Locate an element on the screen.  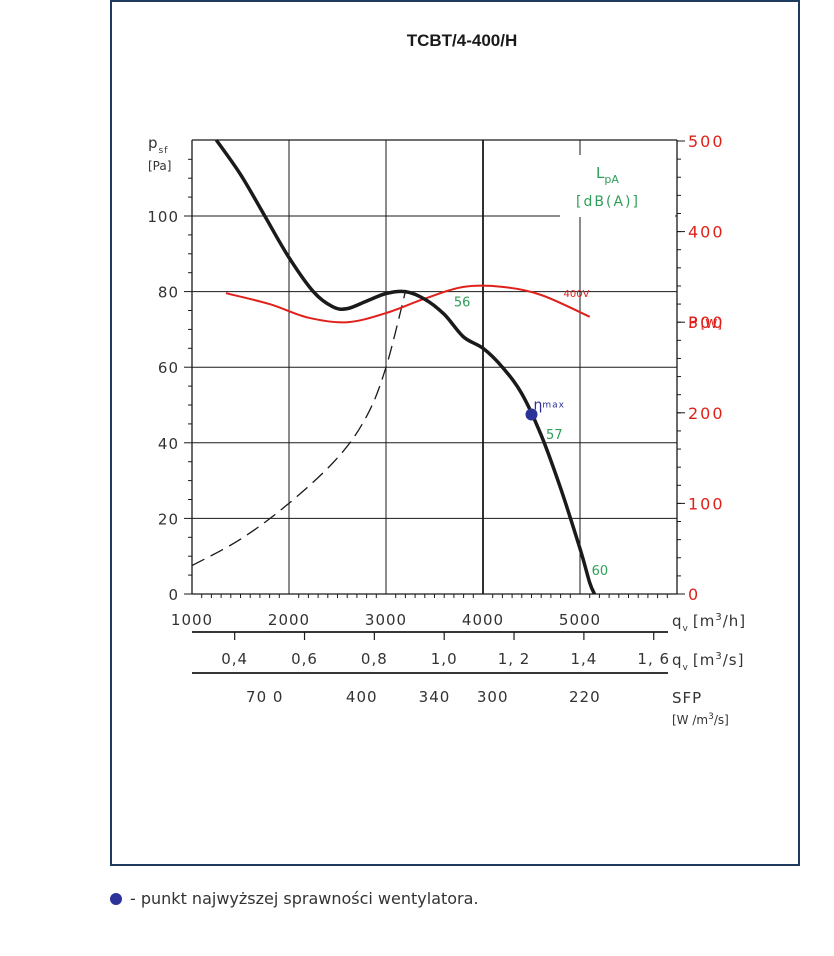
sound-level-label: 56 is located at coordinates (462, 303).